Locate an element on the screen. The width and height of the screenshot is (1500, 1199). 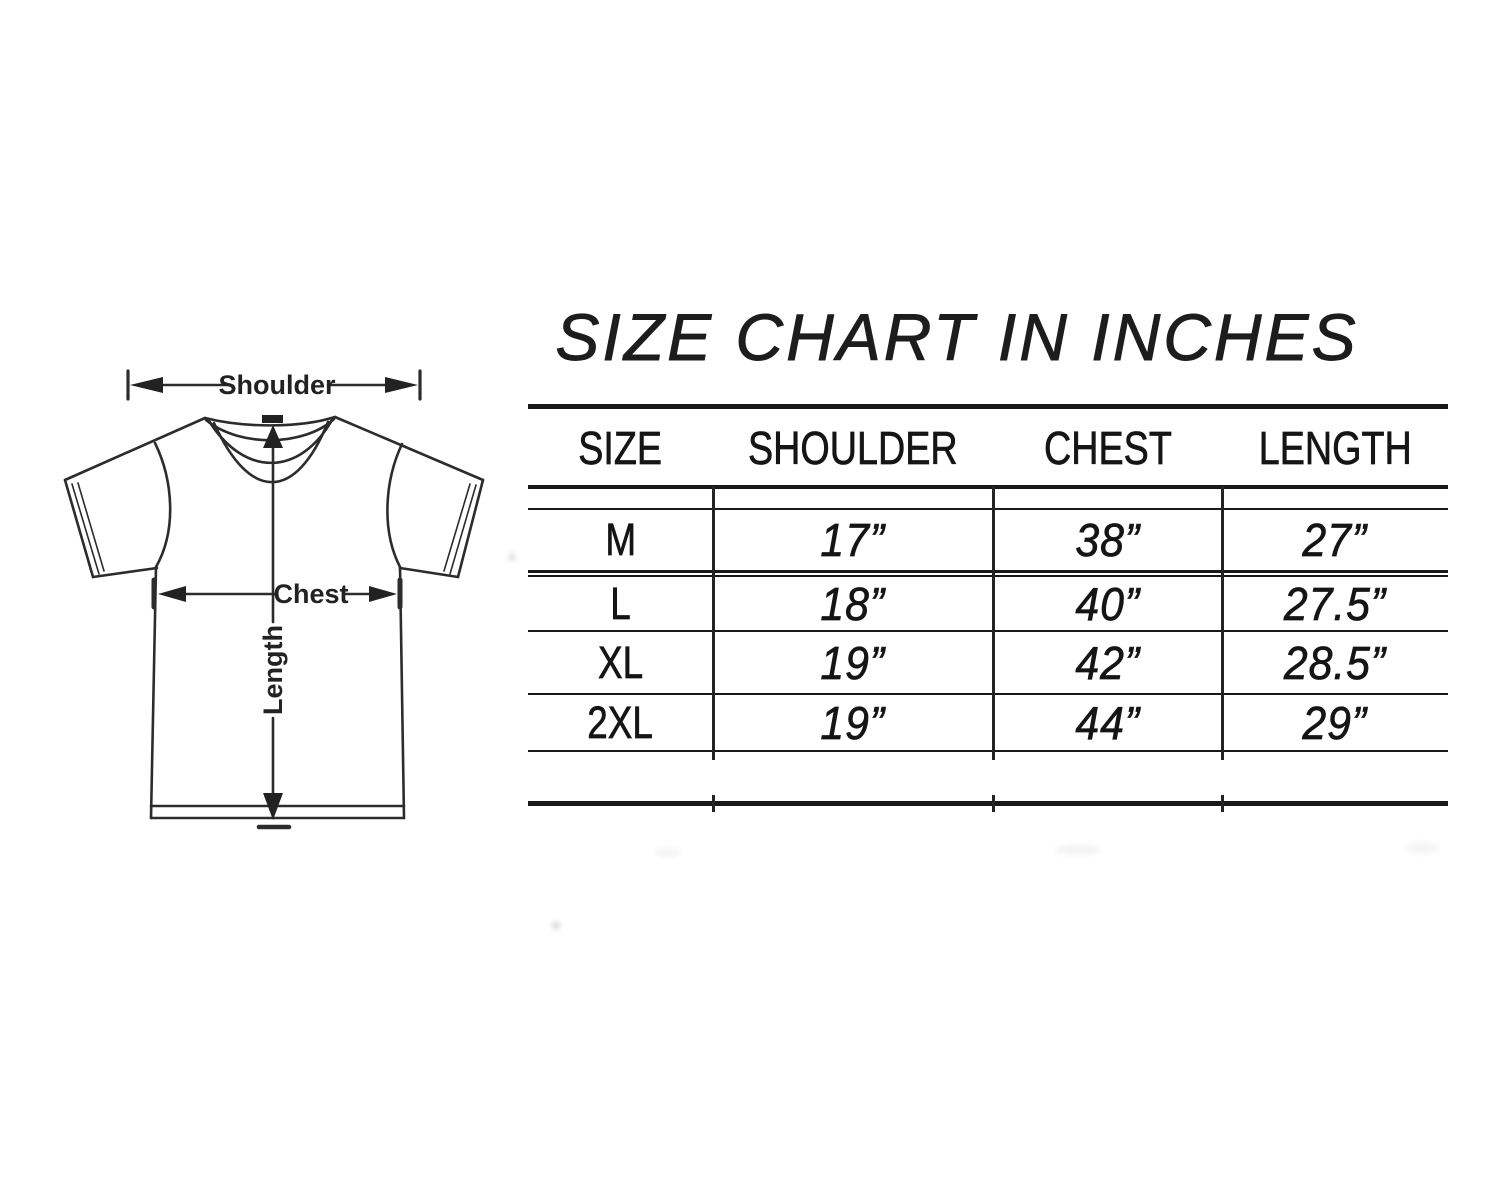
left-shoulder-seam is located at coordinates (135, 449).